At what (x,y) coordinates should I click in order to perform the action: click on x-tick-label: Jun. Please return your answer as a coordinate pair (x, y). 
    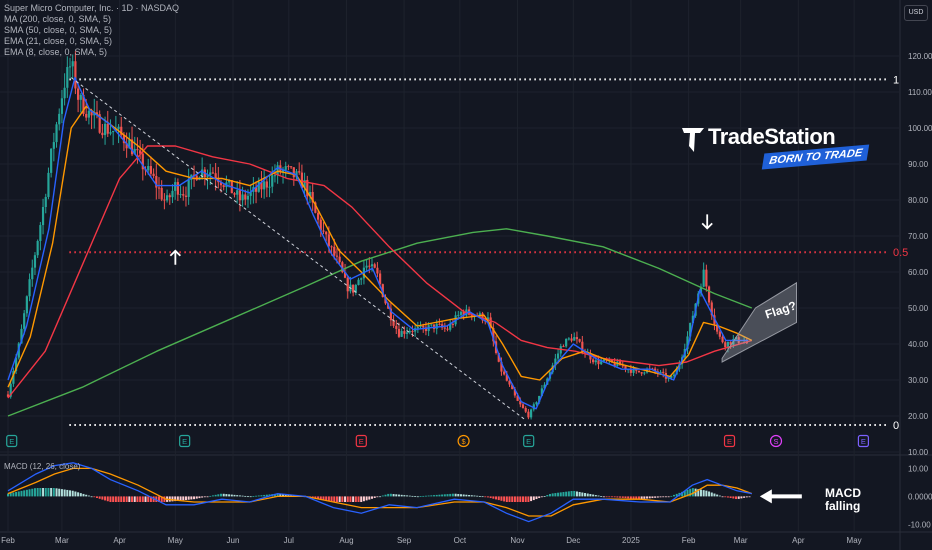
    Looking at the image, I should click on (233, 540).